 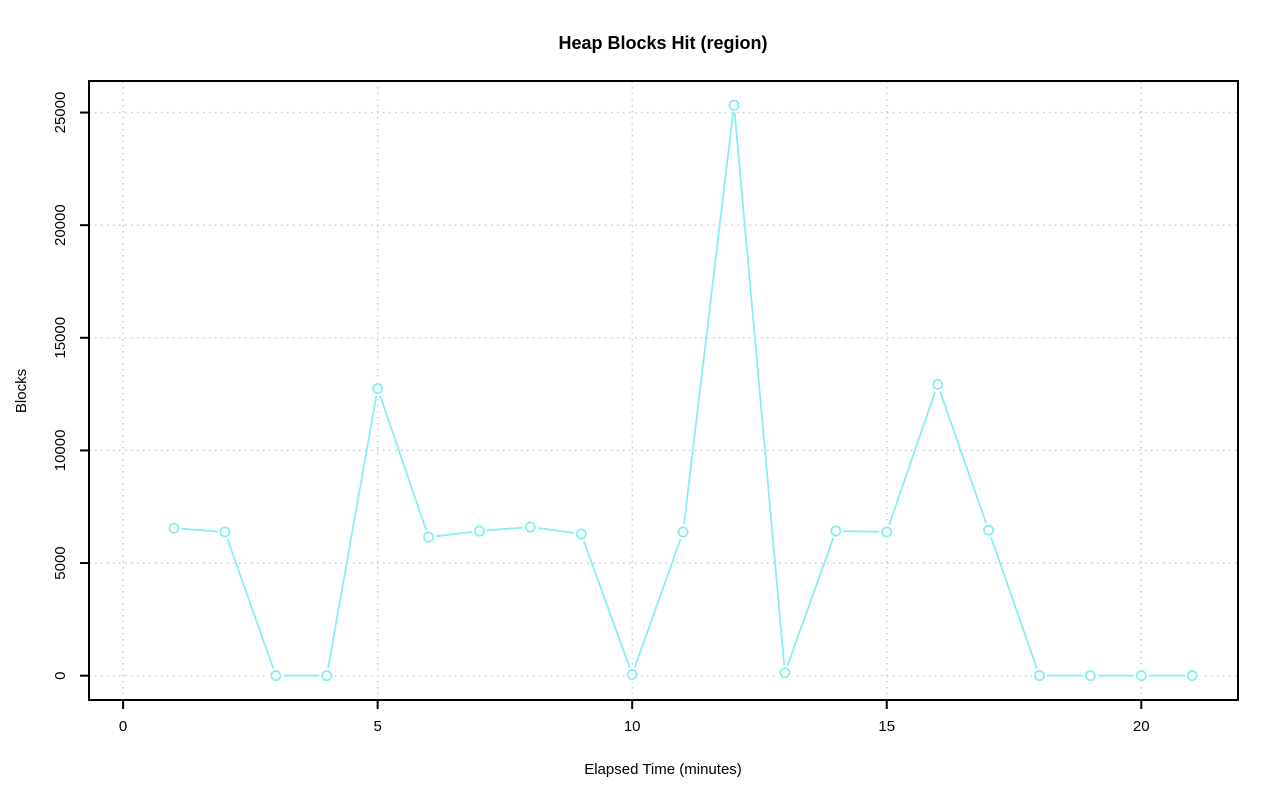 What do you see at coordinates (662, 43) in the screenshot?
I see `chart-title: Heap Blocks Hit (region)` at bounding box center [662, 43].